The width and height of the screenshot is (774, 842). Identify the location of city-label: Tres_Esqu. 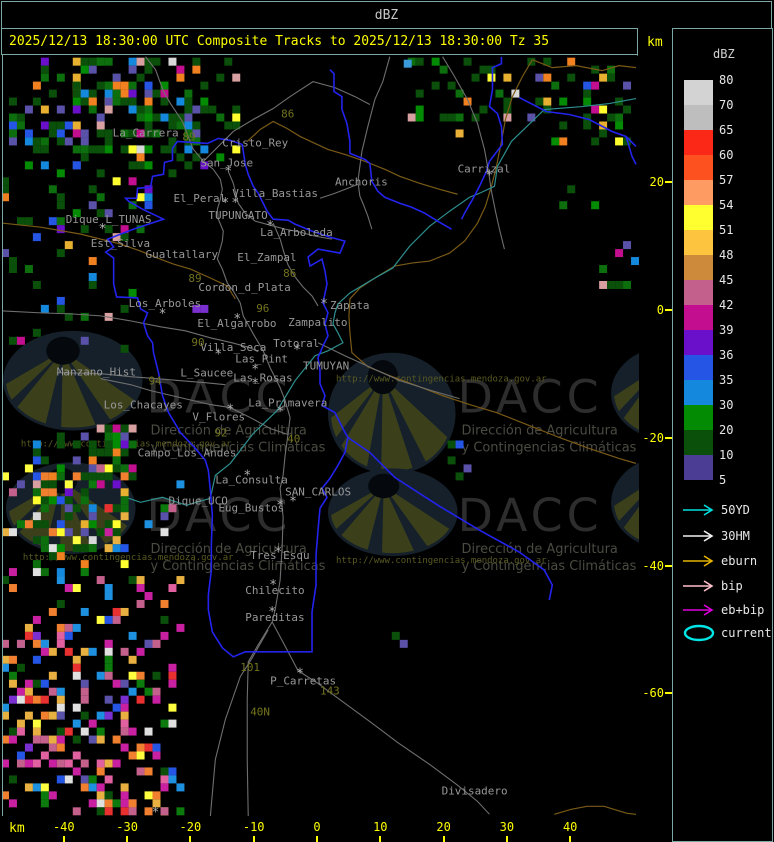
(279, 555).